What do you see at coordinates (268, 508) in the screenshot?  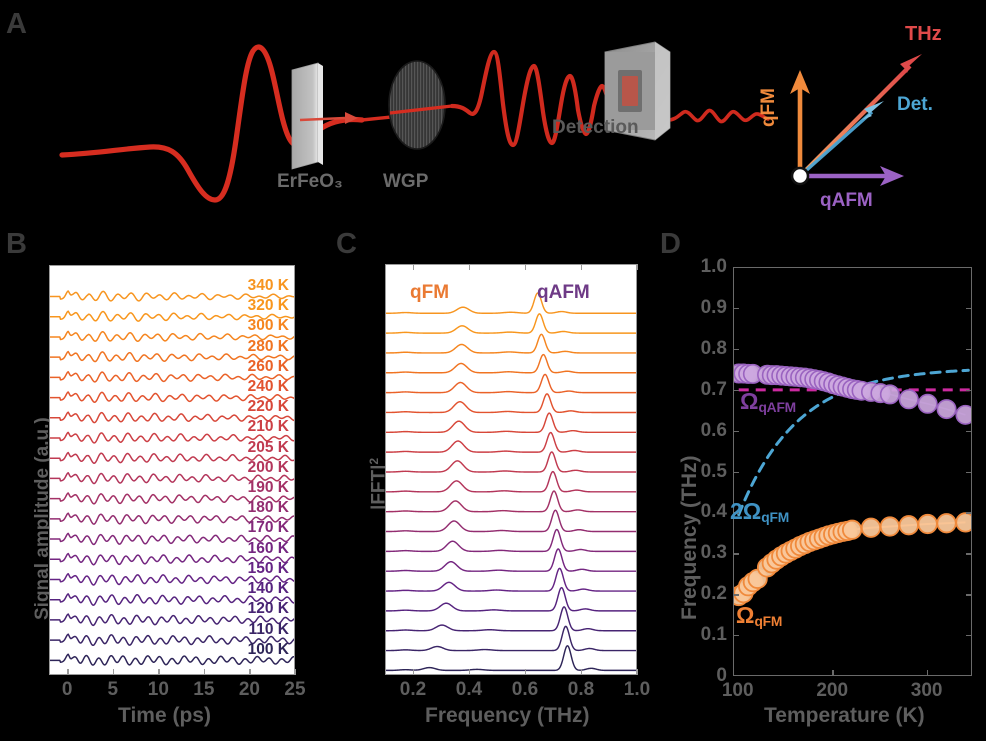 I see `panel-b-temp-label: 180 K` at bounding box center [268, 508].